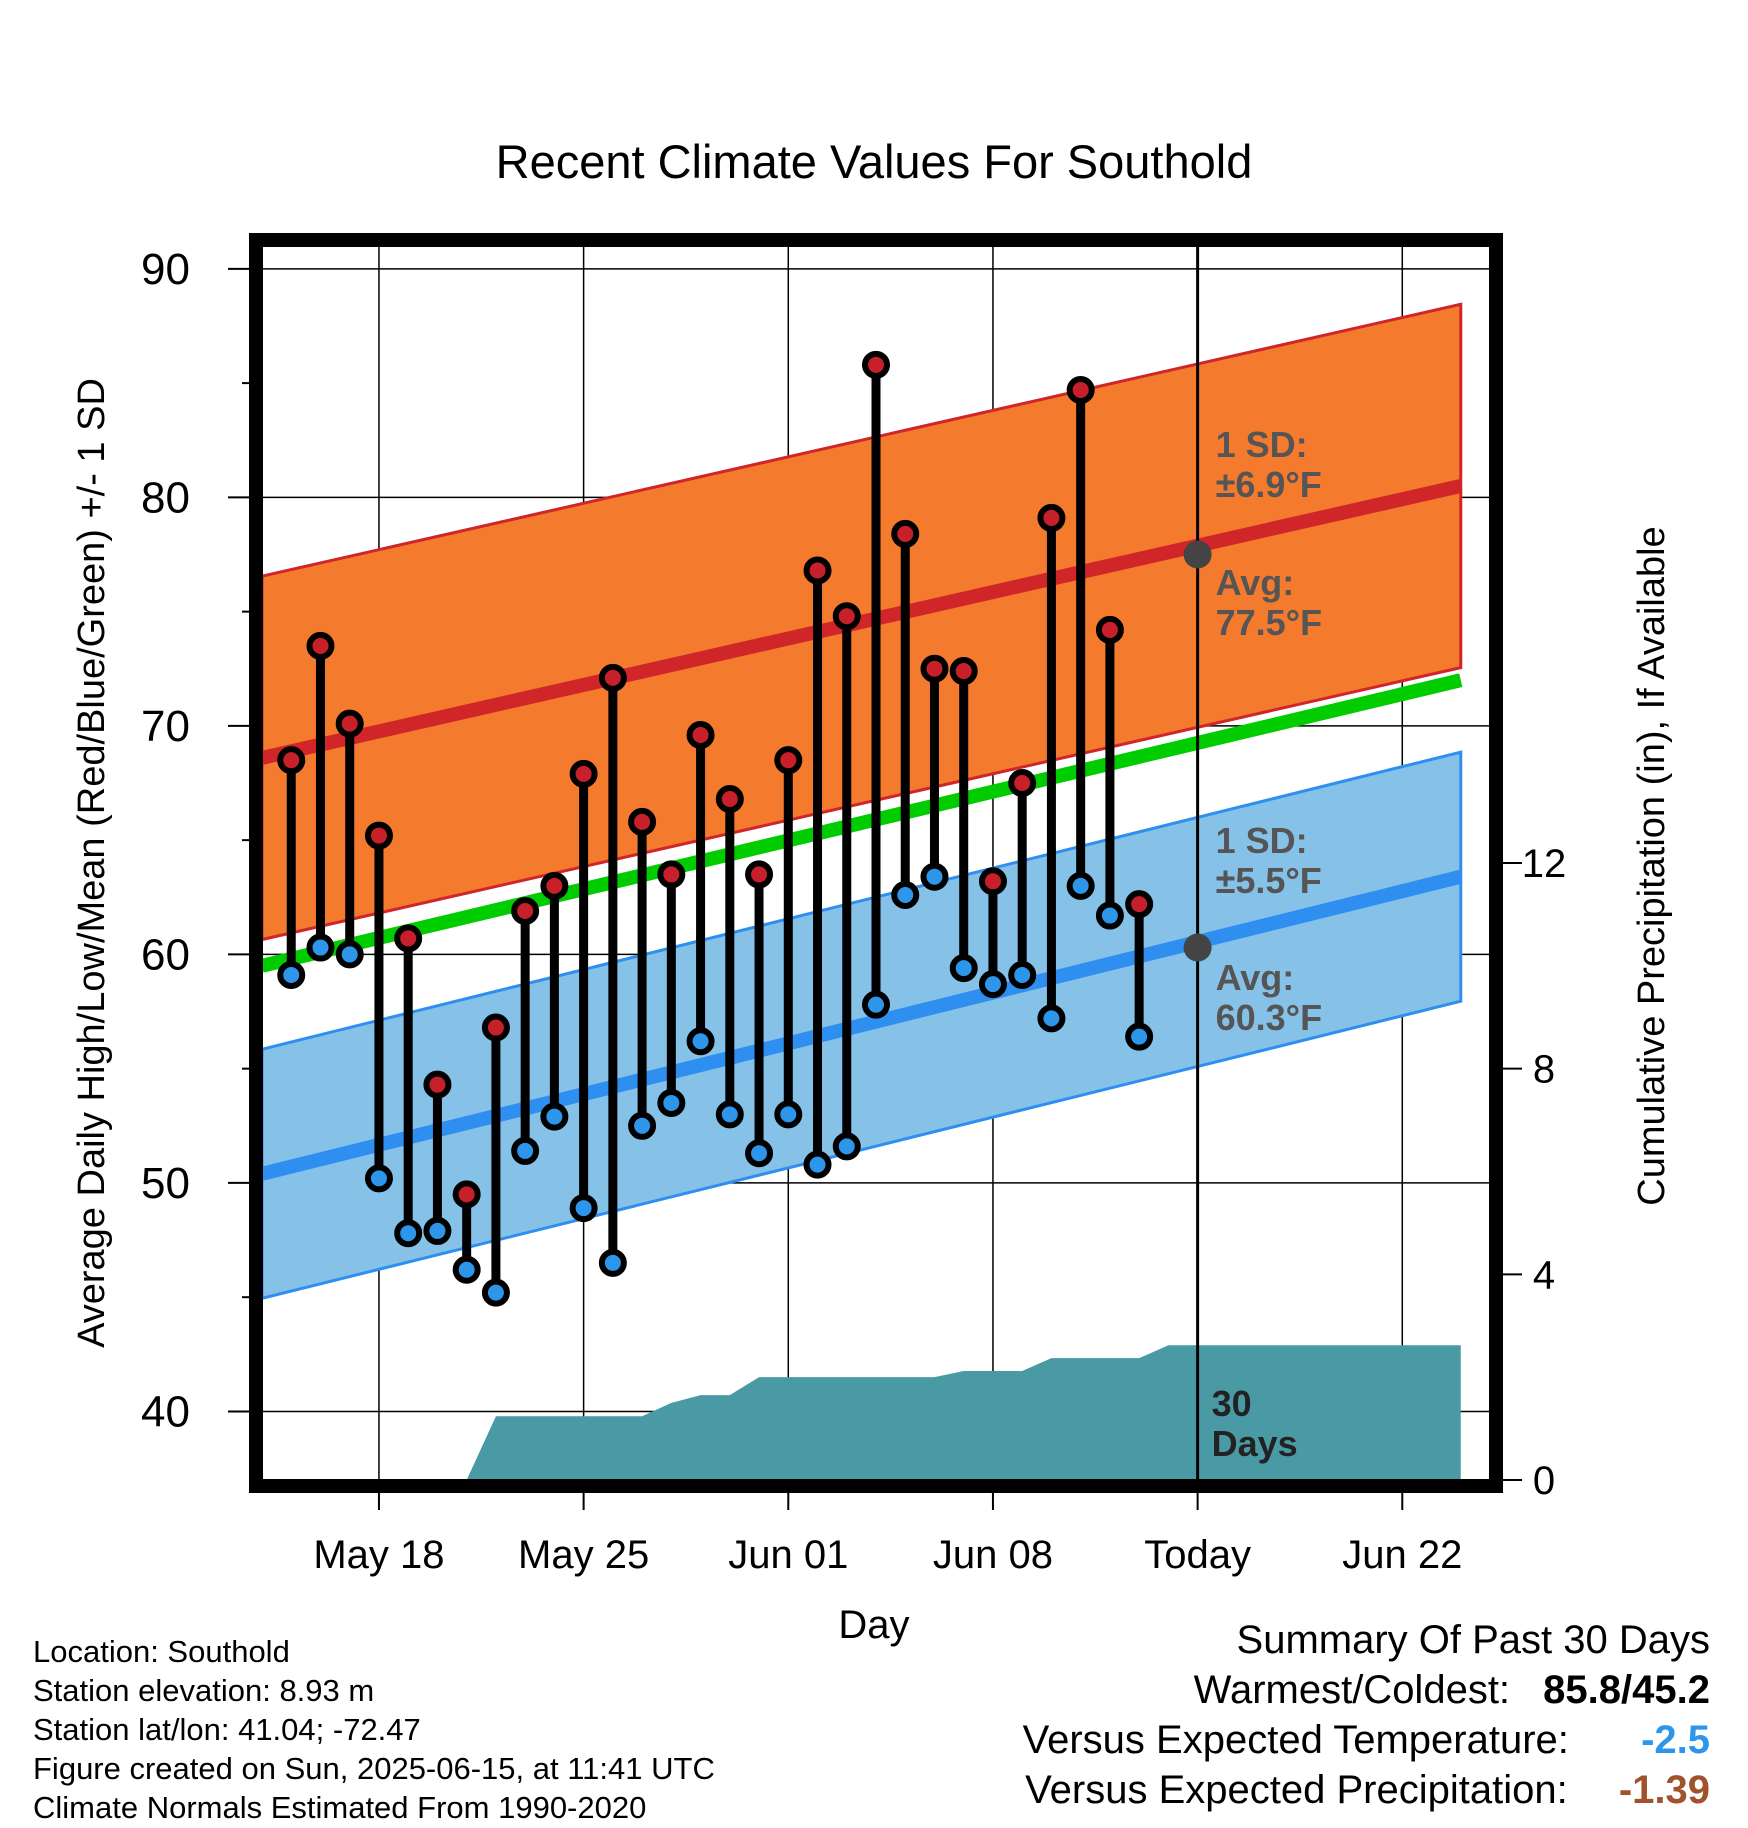 This screenshot has width=1748, height=1828. I want to click on precip-row: Versus Expected Precipitation: -1.39, so click(1366, 1790).